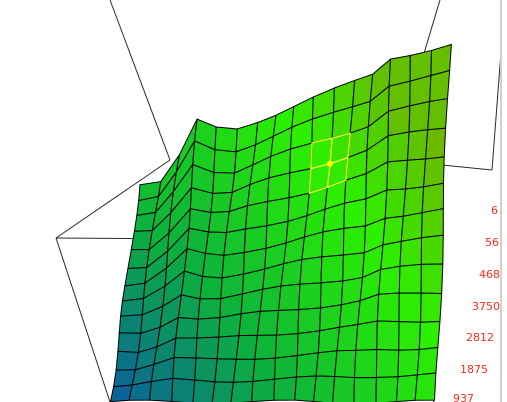 The width and height of the screenshot is (507, 402). What do you see at coordinates (501, 201) in the screenshot?
I see `window-border` at bounding box center [501, 201].